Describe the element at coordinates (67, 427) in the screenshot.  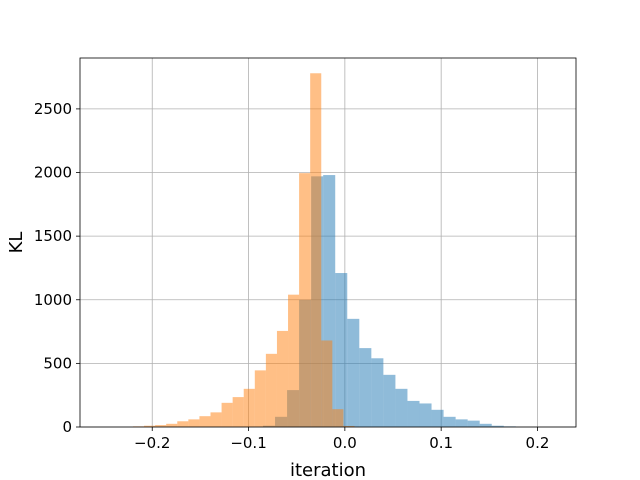
I see `y-tick-label: 0` at that location.